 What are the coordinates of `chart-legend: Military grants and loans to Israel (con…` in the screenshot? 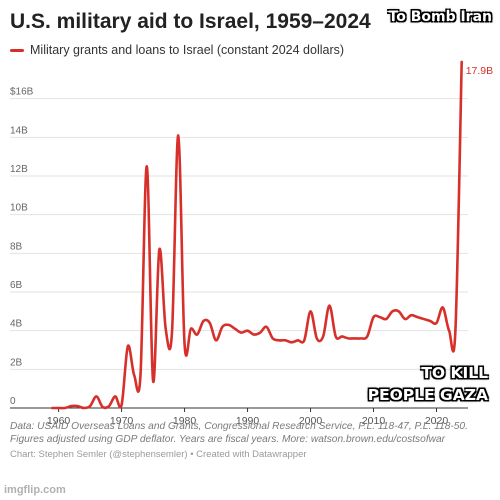 It's located at (177, 50).